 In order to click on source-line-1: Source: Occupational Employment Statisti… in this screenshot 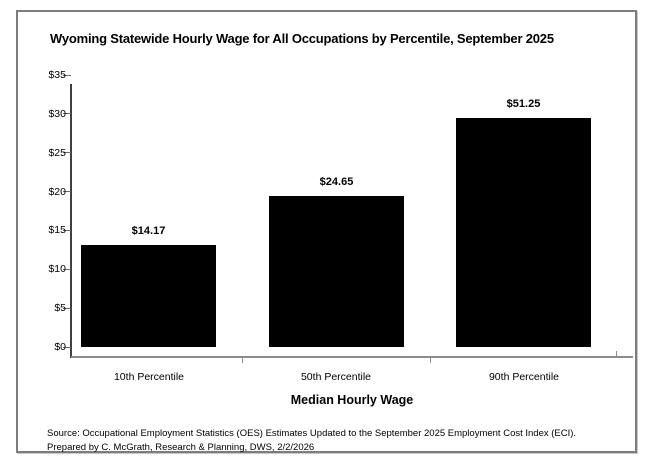, I will do `click(312, 433)`.